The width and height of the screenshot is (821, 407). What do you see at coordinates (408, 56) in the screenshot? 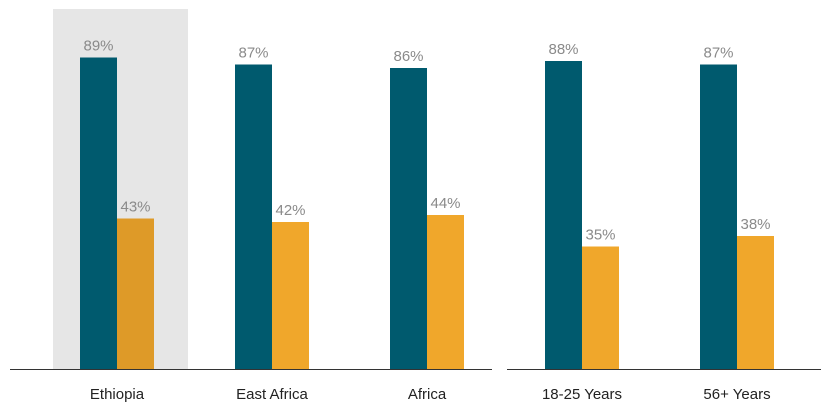
I see `data-label: 86%` at bounding box center [408, 56].